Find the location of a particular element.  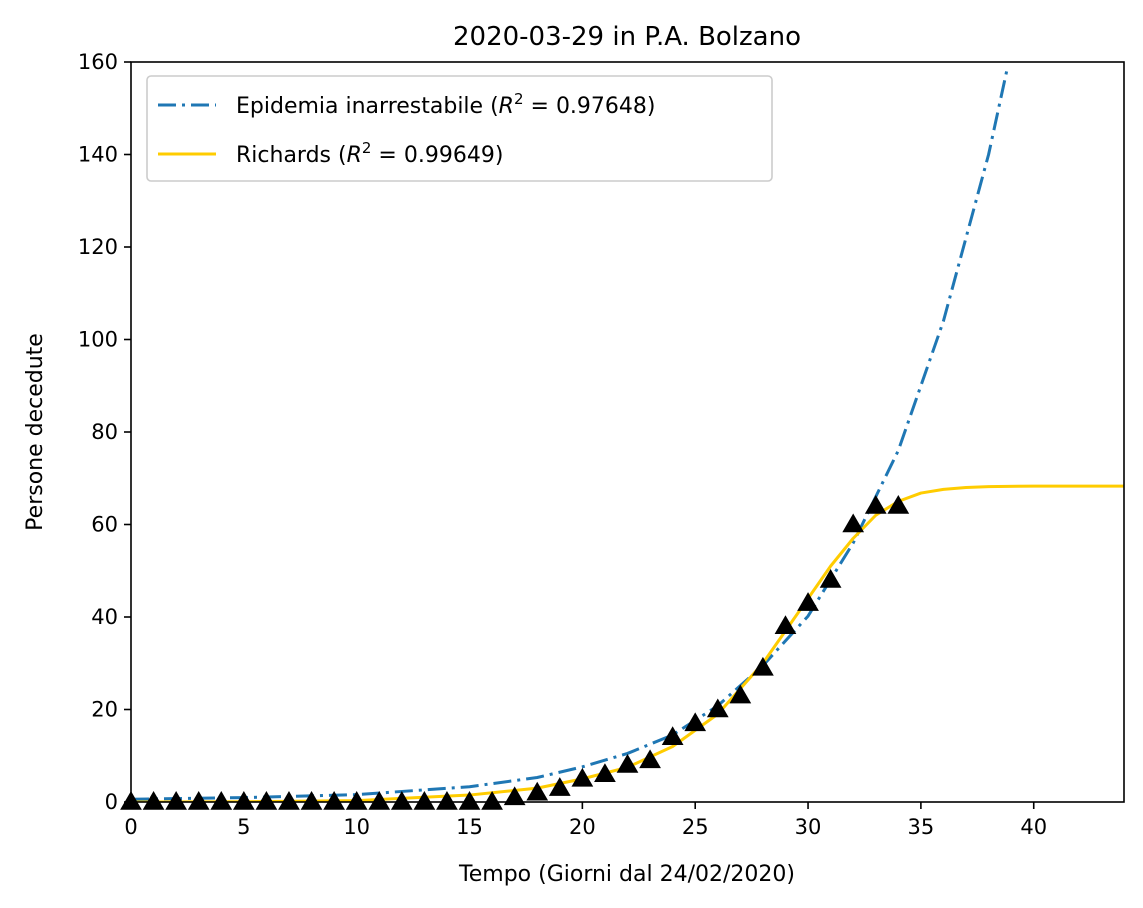

x-tick-label: 5 is located at coordinates (243, 827).